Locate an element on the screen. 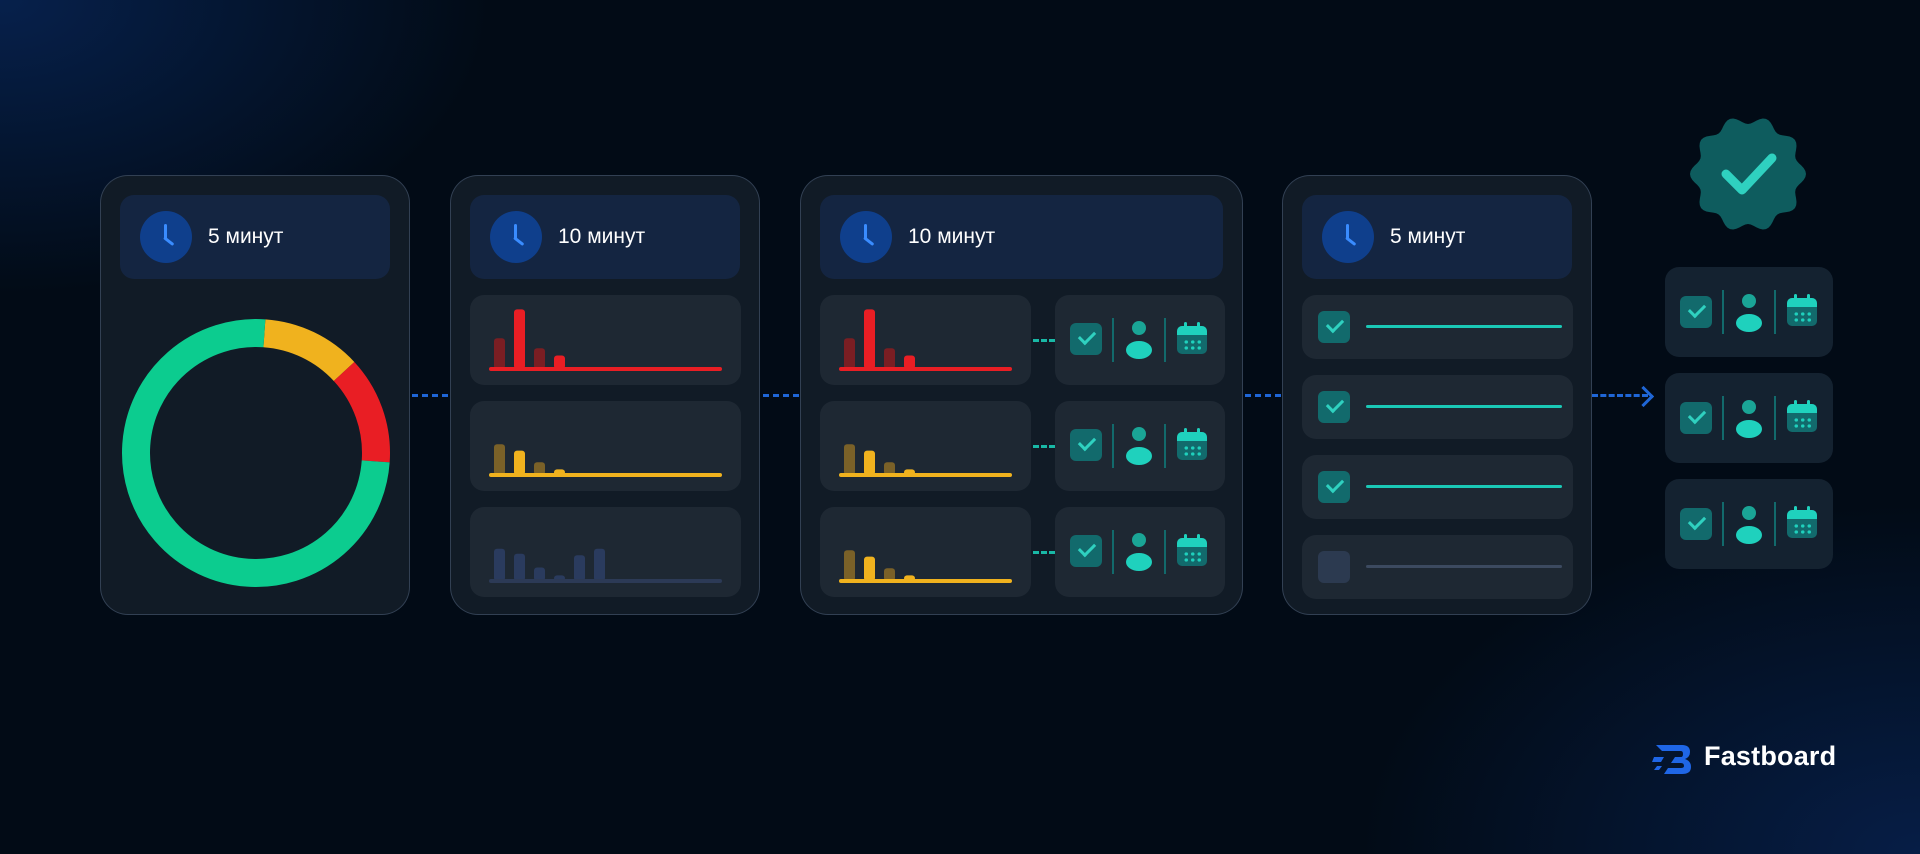 This screenshot has height=854, width=1920. stage-header-1: 5 минут is located at coordinates (255, 237).